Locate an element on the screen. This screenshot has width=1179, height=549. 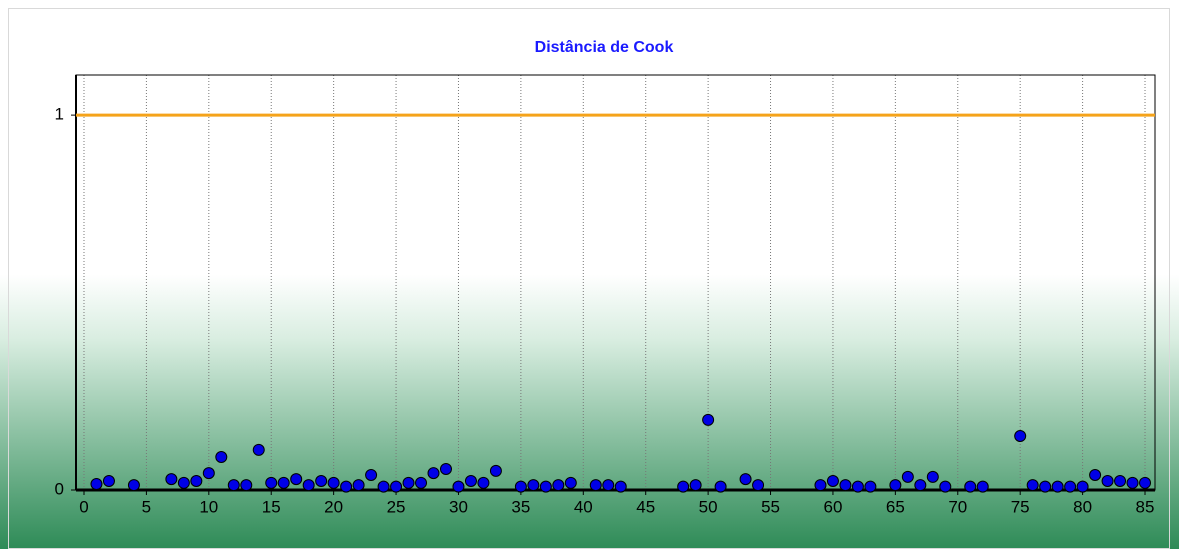
x-tick-label: 20 is located at coordinates (333, 506).